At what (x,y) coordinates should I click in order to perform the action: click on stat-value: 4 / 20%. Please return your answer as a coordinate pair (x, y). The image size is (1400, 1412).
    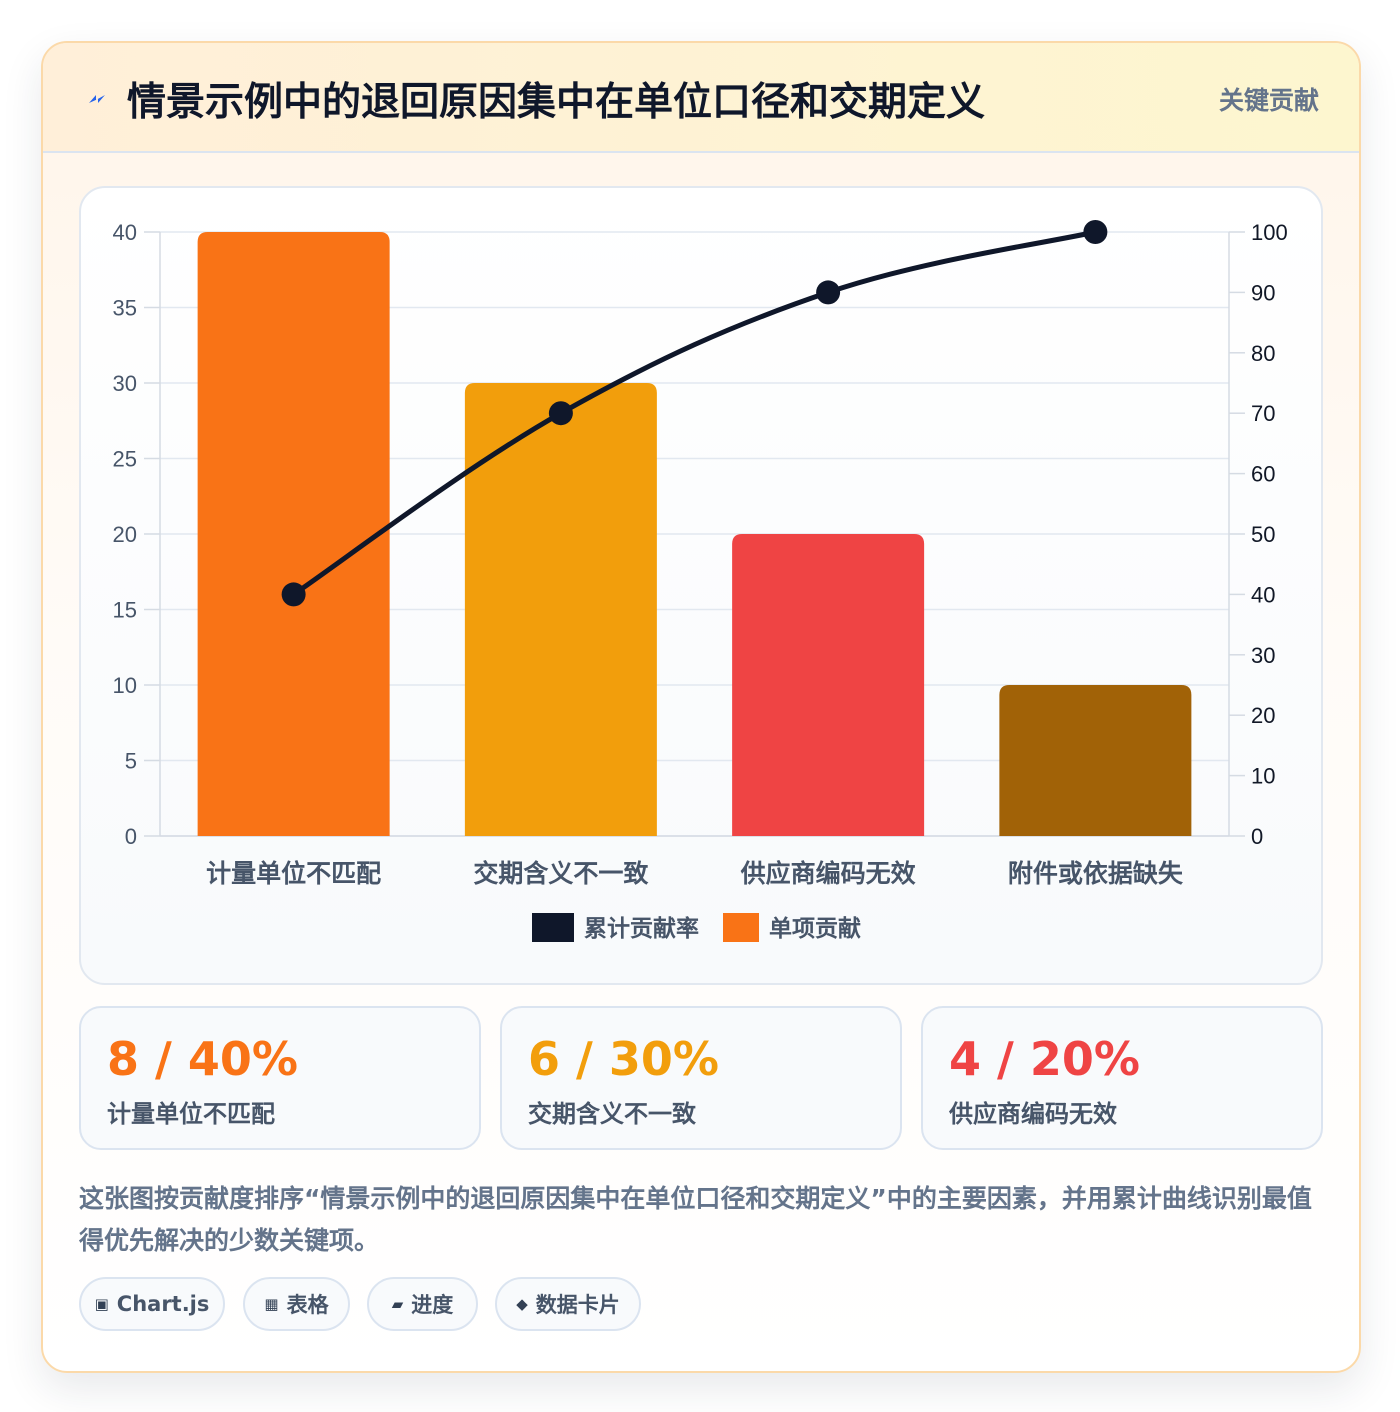
    Looking at the image, I should click on (1044, 1059).